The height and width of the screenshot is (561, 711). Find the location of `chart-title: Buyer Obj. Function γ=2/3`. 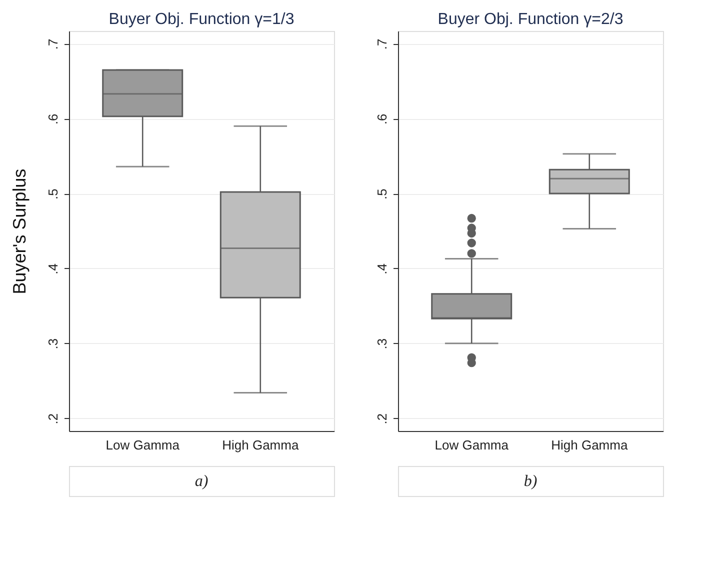

chart-title: Buyer Obj. Function γ=2/3 is located at coordinates (531, 19).